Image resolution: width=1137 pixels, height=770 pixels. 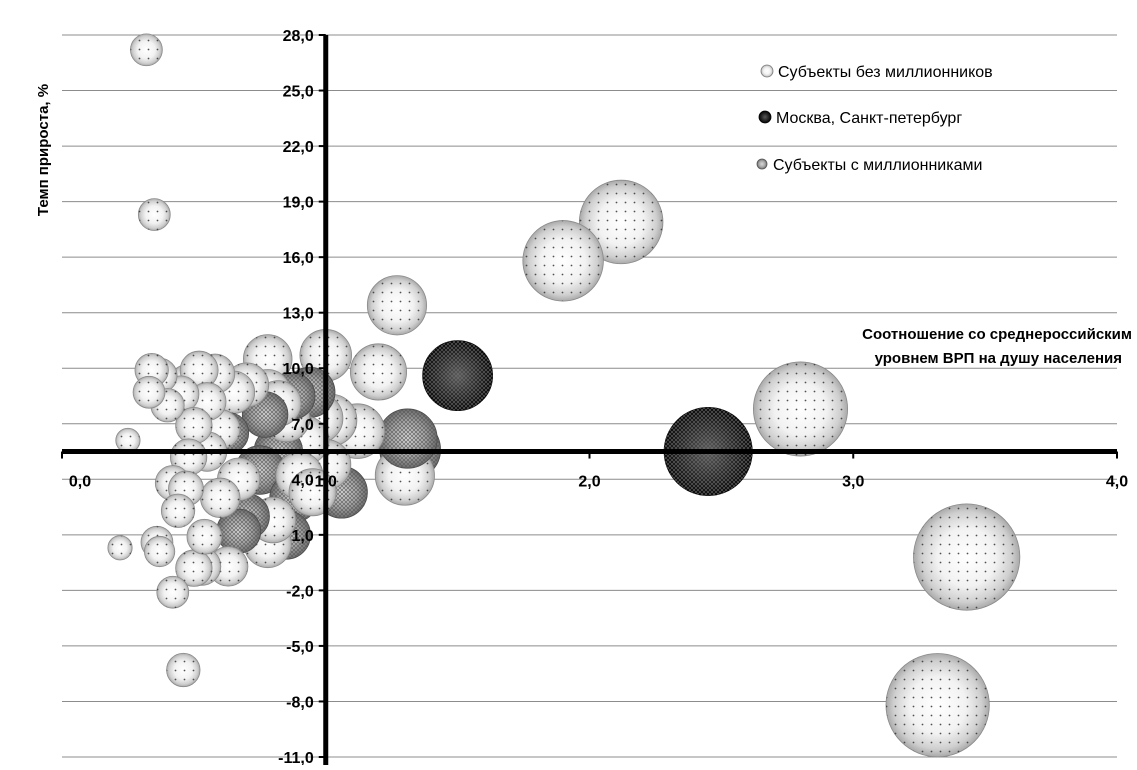 What do you see at coordinates (1117, 482) in the screenshot?
I see `x-tick-label-4: 4,0` at bounding box center [1117, 482].